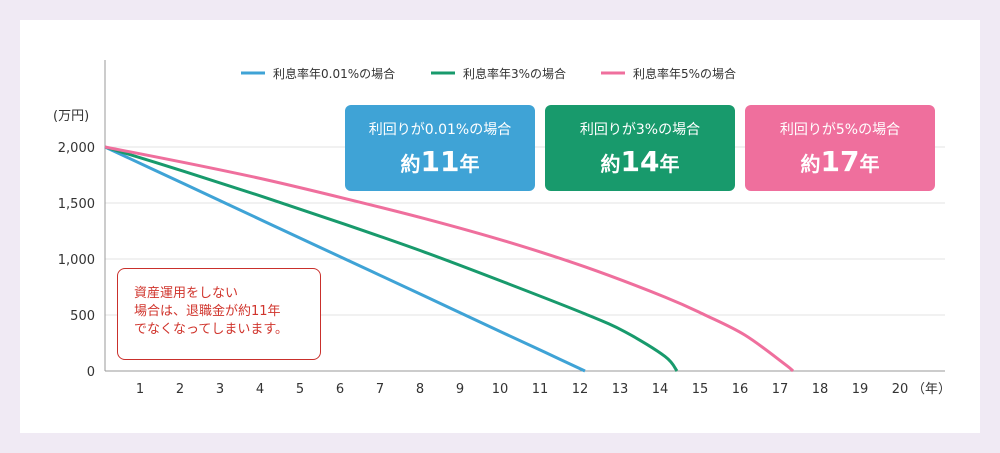 The height and width of the screenshot is (453, 1000). I want to click on y-tick-label: 0, so click(91, 372).